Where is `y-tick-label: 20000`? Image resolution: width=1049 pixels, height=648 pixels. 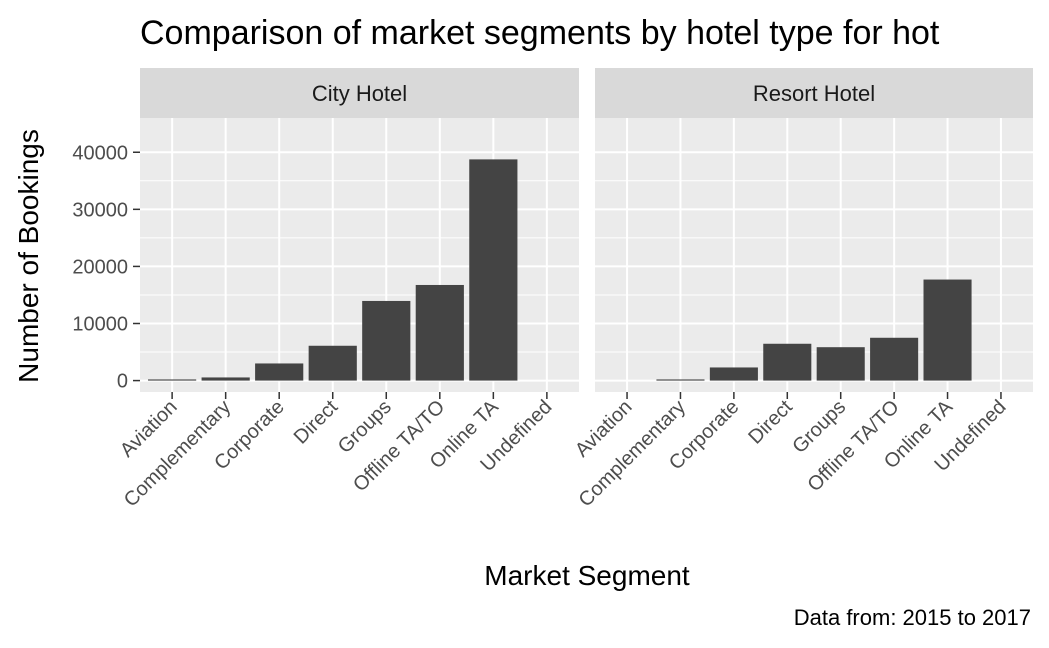
y-tick-label: 20000 is located at coordinates (100, 267).